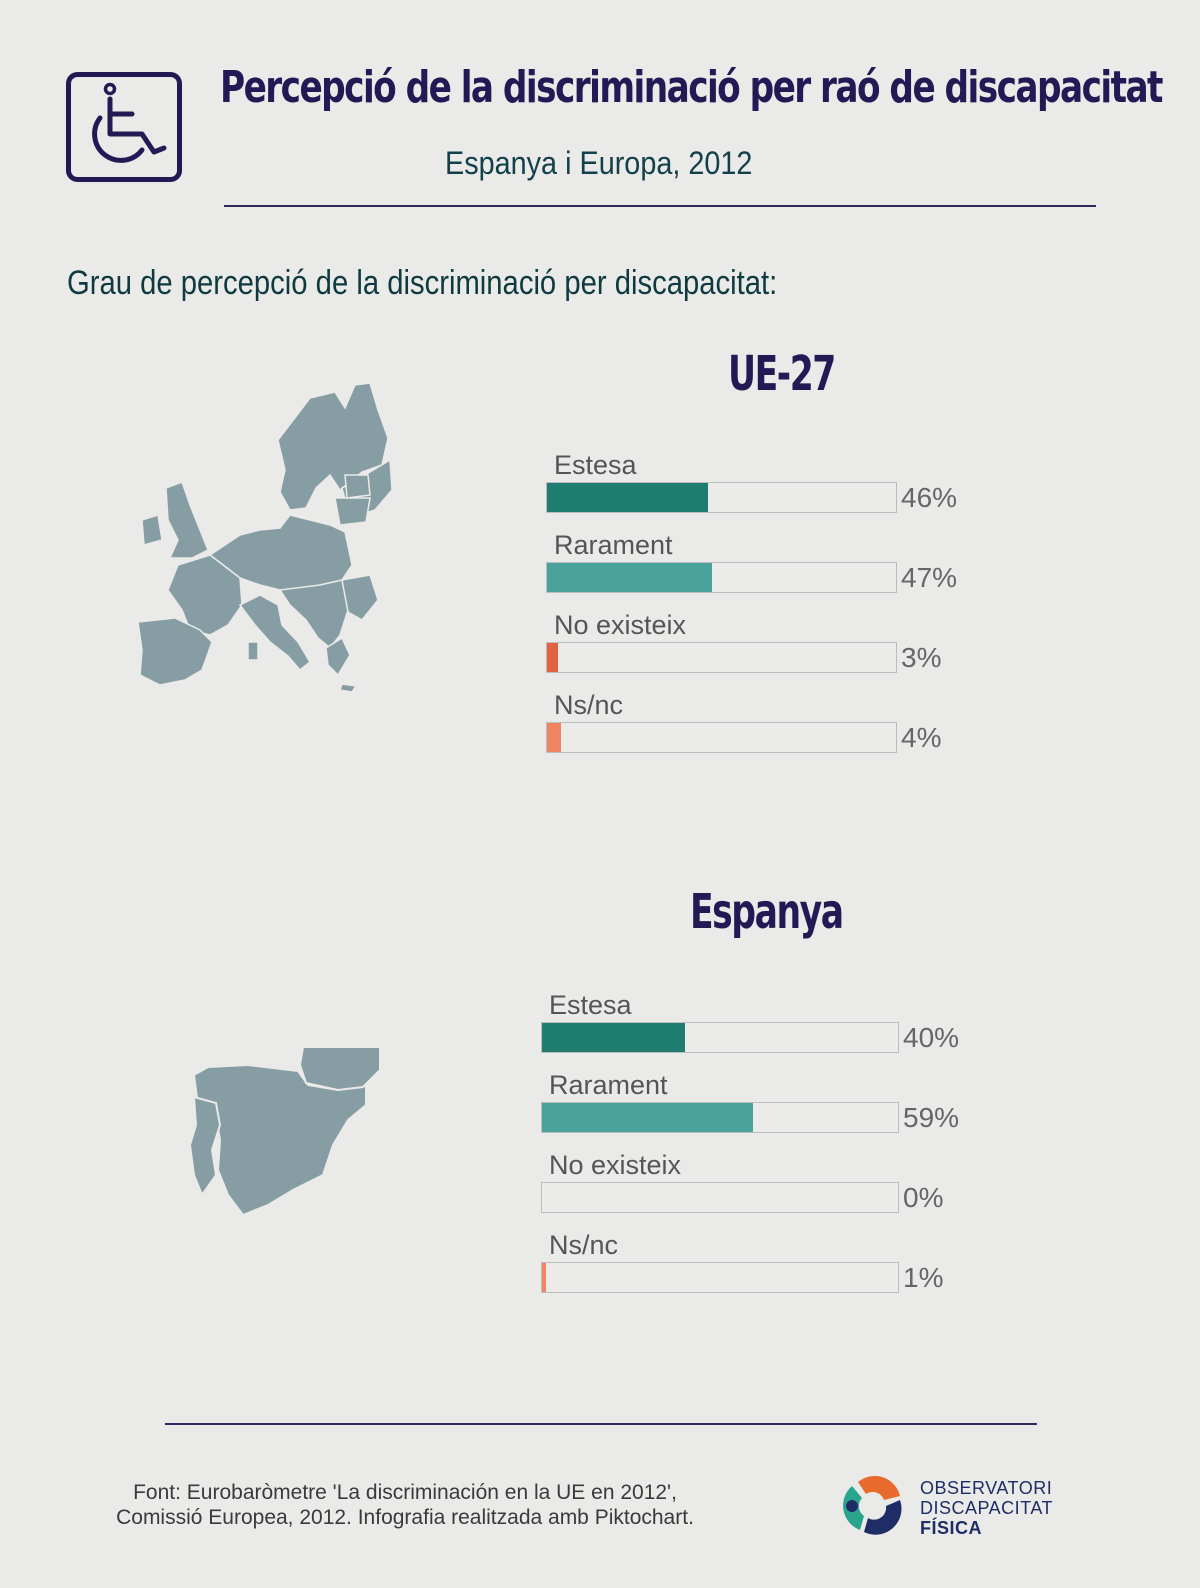 This screenshot has width=1200, height=1588. I want to click on ue27-value-3: 4%, so click(921, 738).